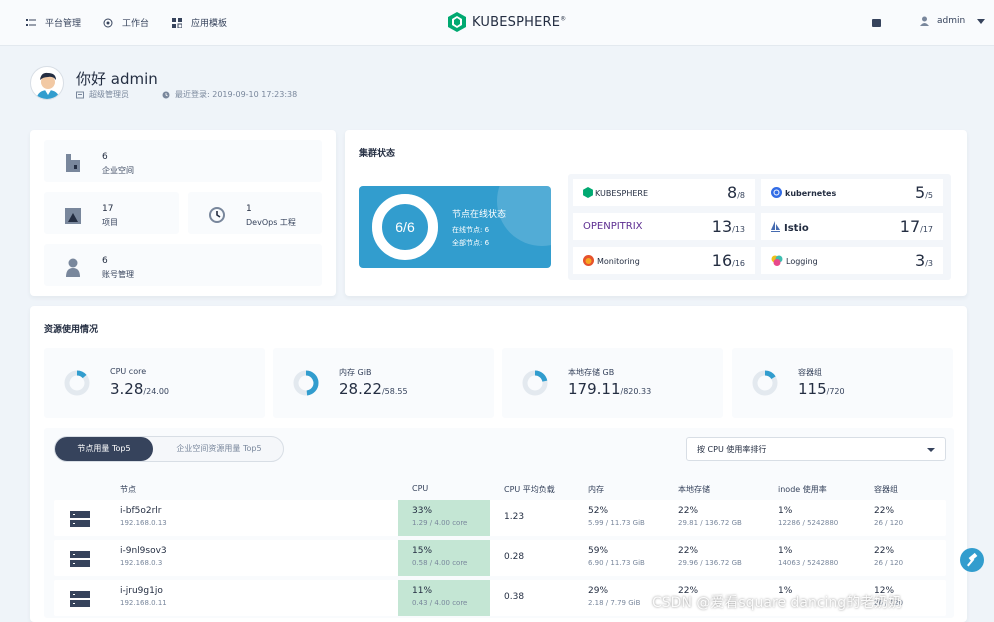 Image resolution: width=994 pixels, height=622 pixels. What do you see at coordinates (420, 488) in the screenshot?
I see `col-cpu: CPU` at bounding box center [420, 488].